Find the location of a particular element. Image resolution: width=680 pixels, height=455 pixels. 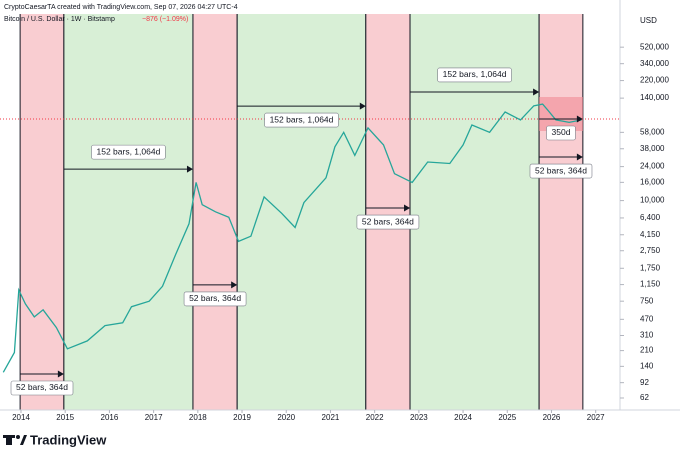

x-tick-label: 2017 is located at coordinates (154, 417).